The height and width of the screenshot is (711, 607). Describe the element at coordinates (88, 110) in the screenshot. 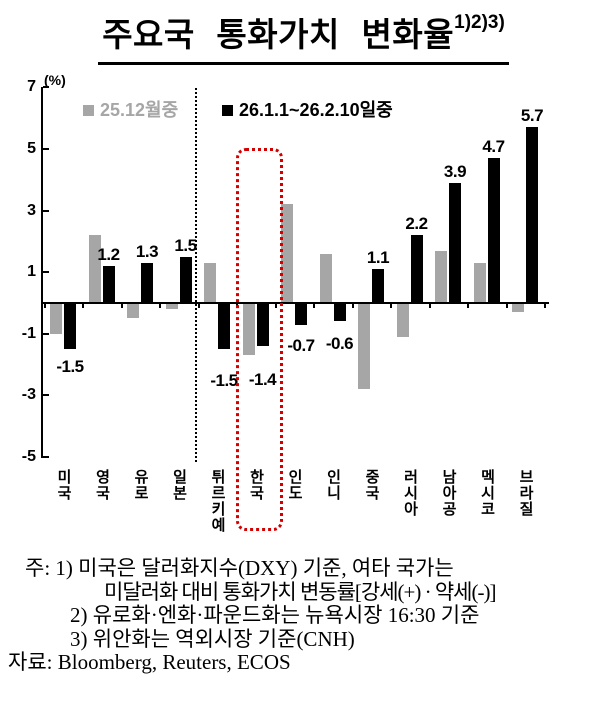

I see `legend-swatch-gray` at that location.